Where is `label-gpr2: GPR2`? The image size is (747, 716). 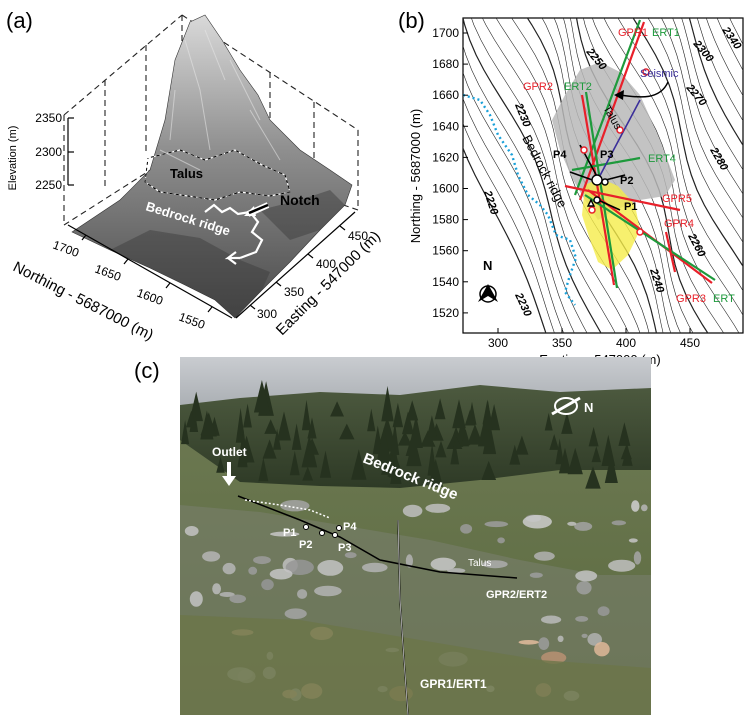
label-gpr2: GPR2 is located at coordinates (538, 87).